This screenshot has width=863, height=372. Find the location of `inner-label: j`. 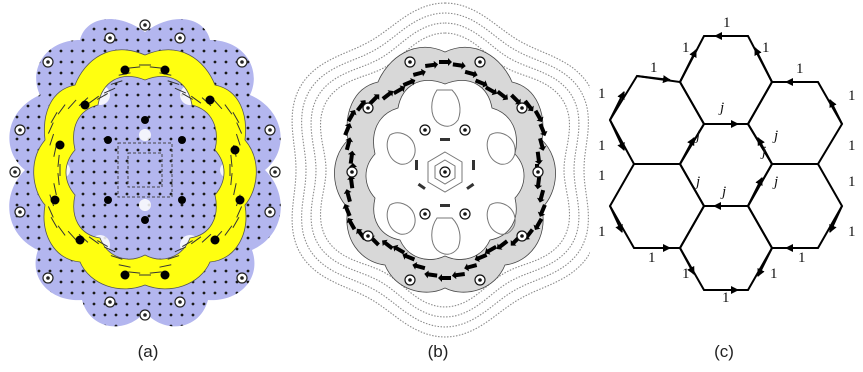

inner-label: j is located at coordinates (775, 136).